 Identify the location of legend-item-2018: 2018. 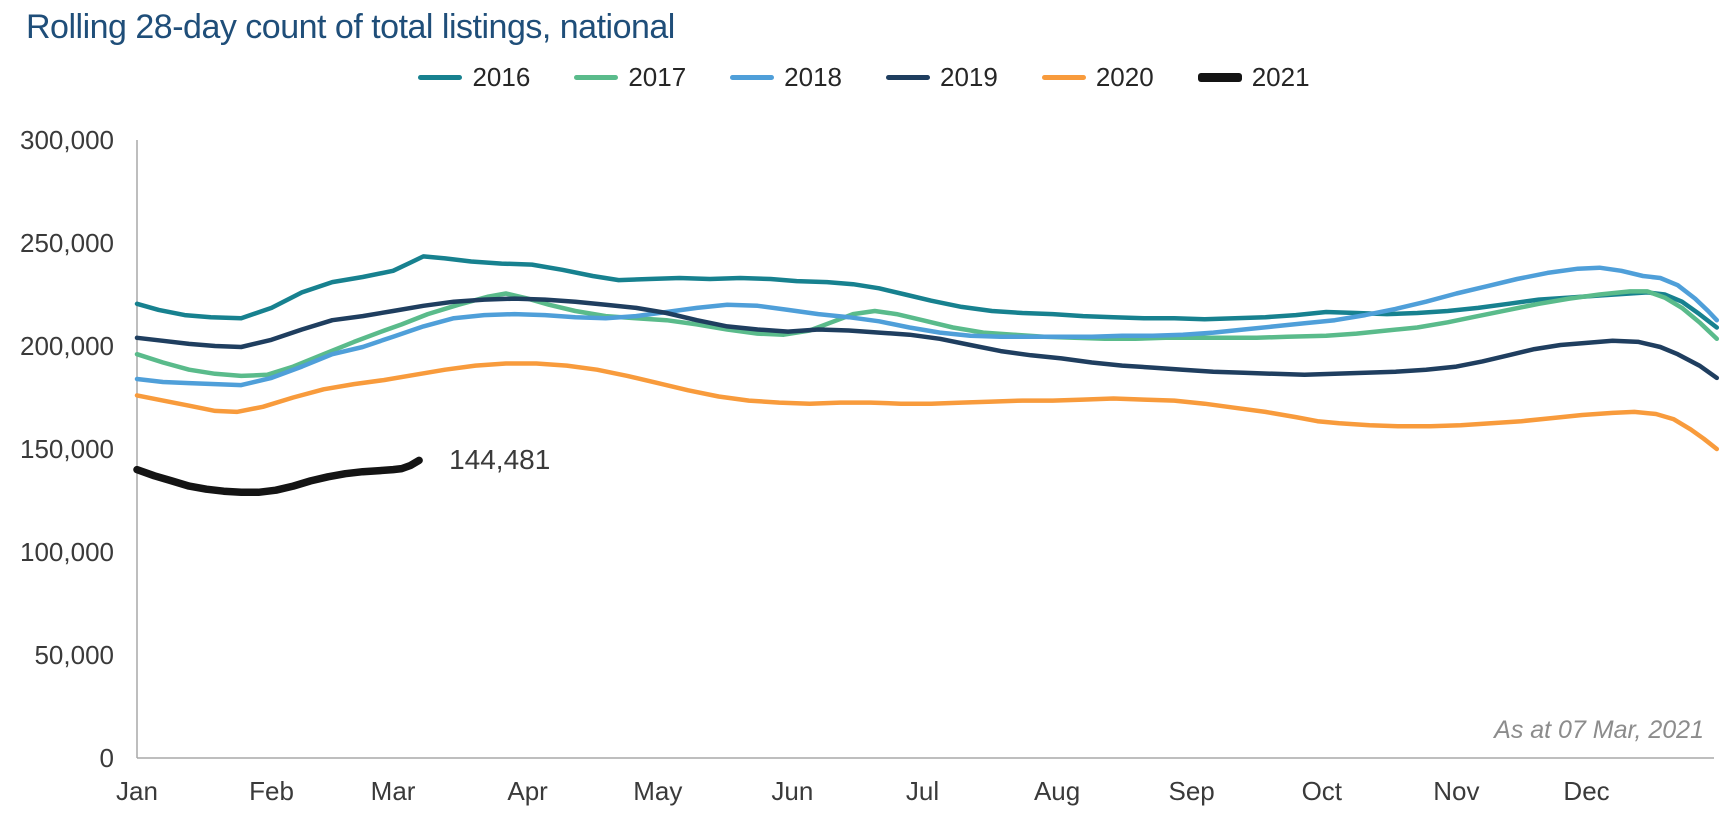
(786, 77).